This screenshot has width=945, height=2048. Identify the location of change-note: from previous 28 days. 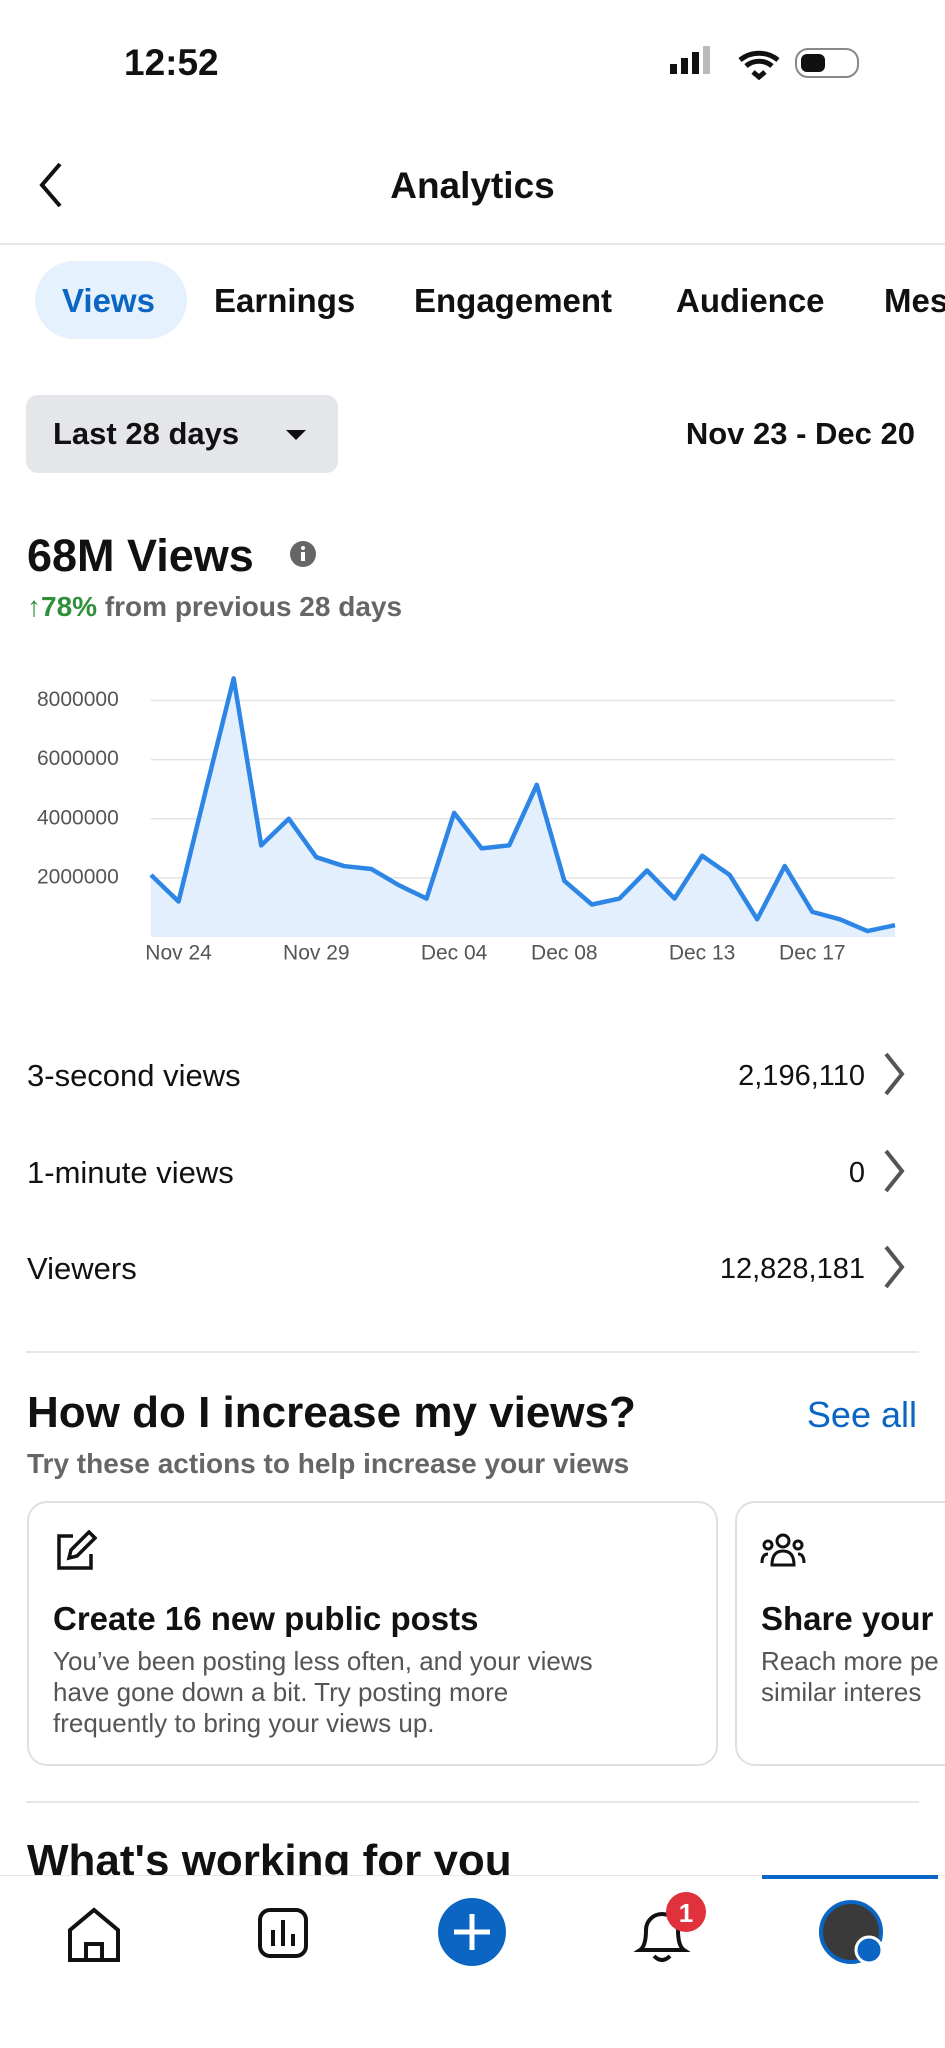
(253, 606).